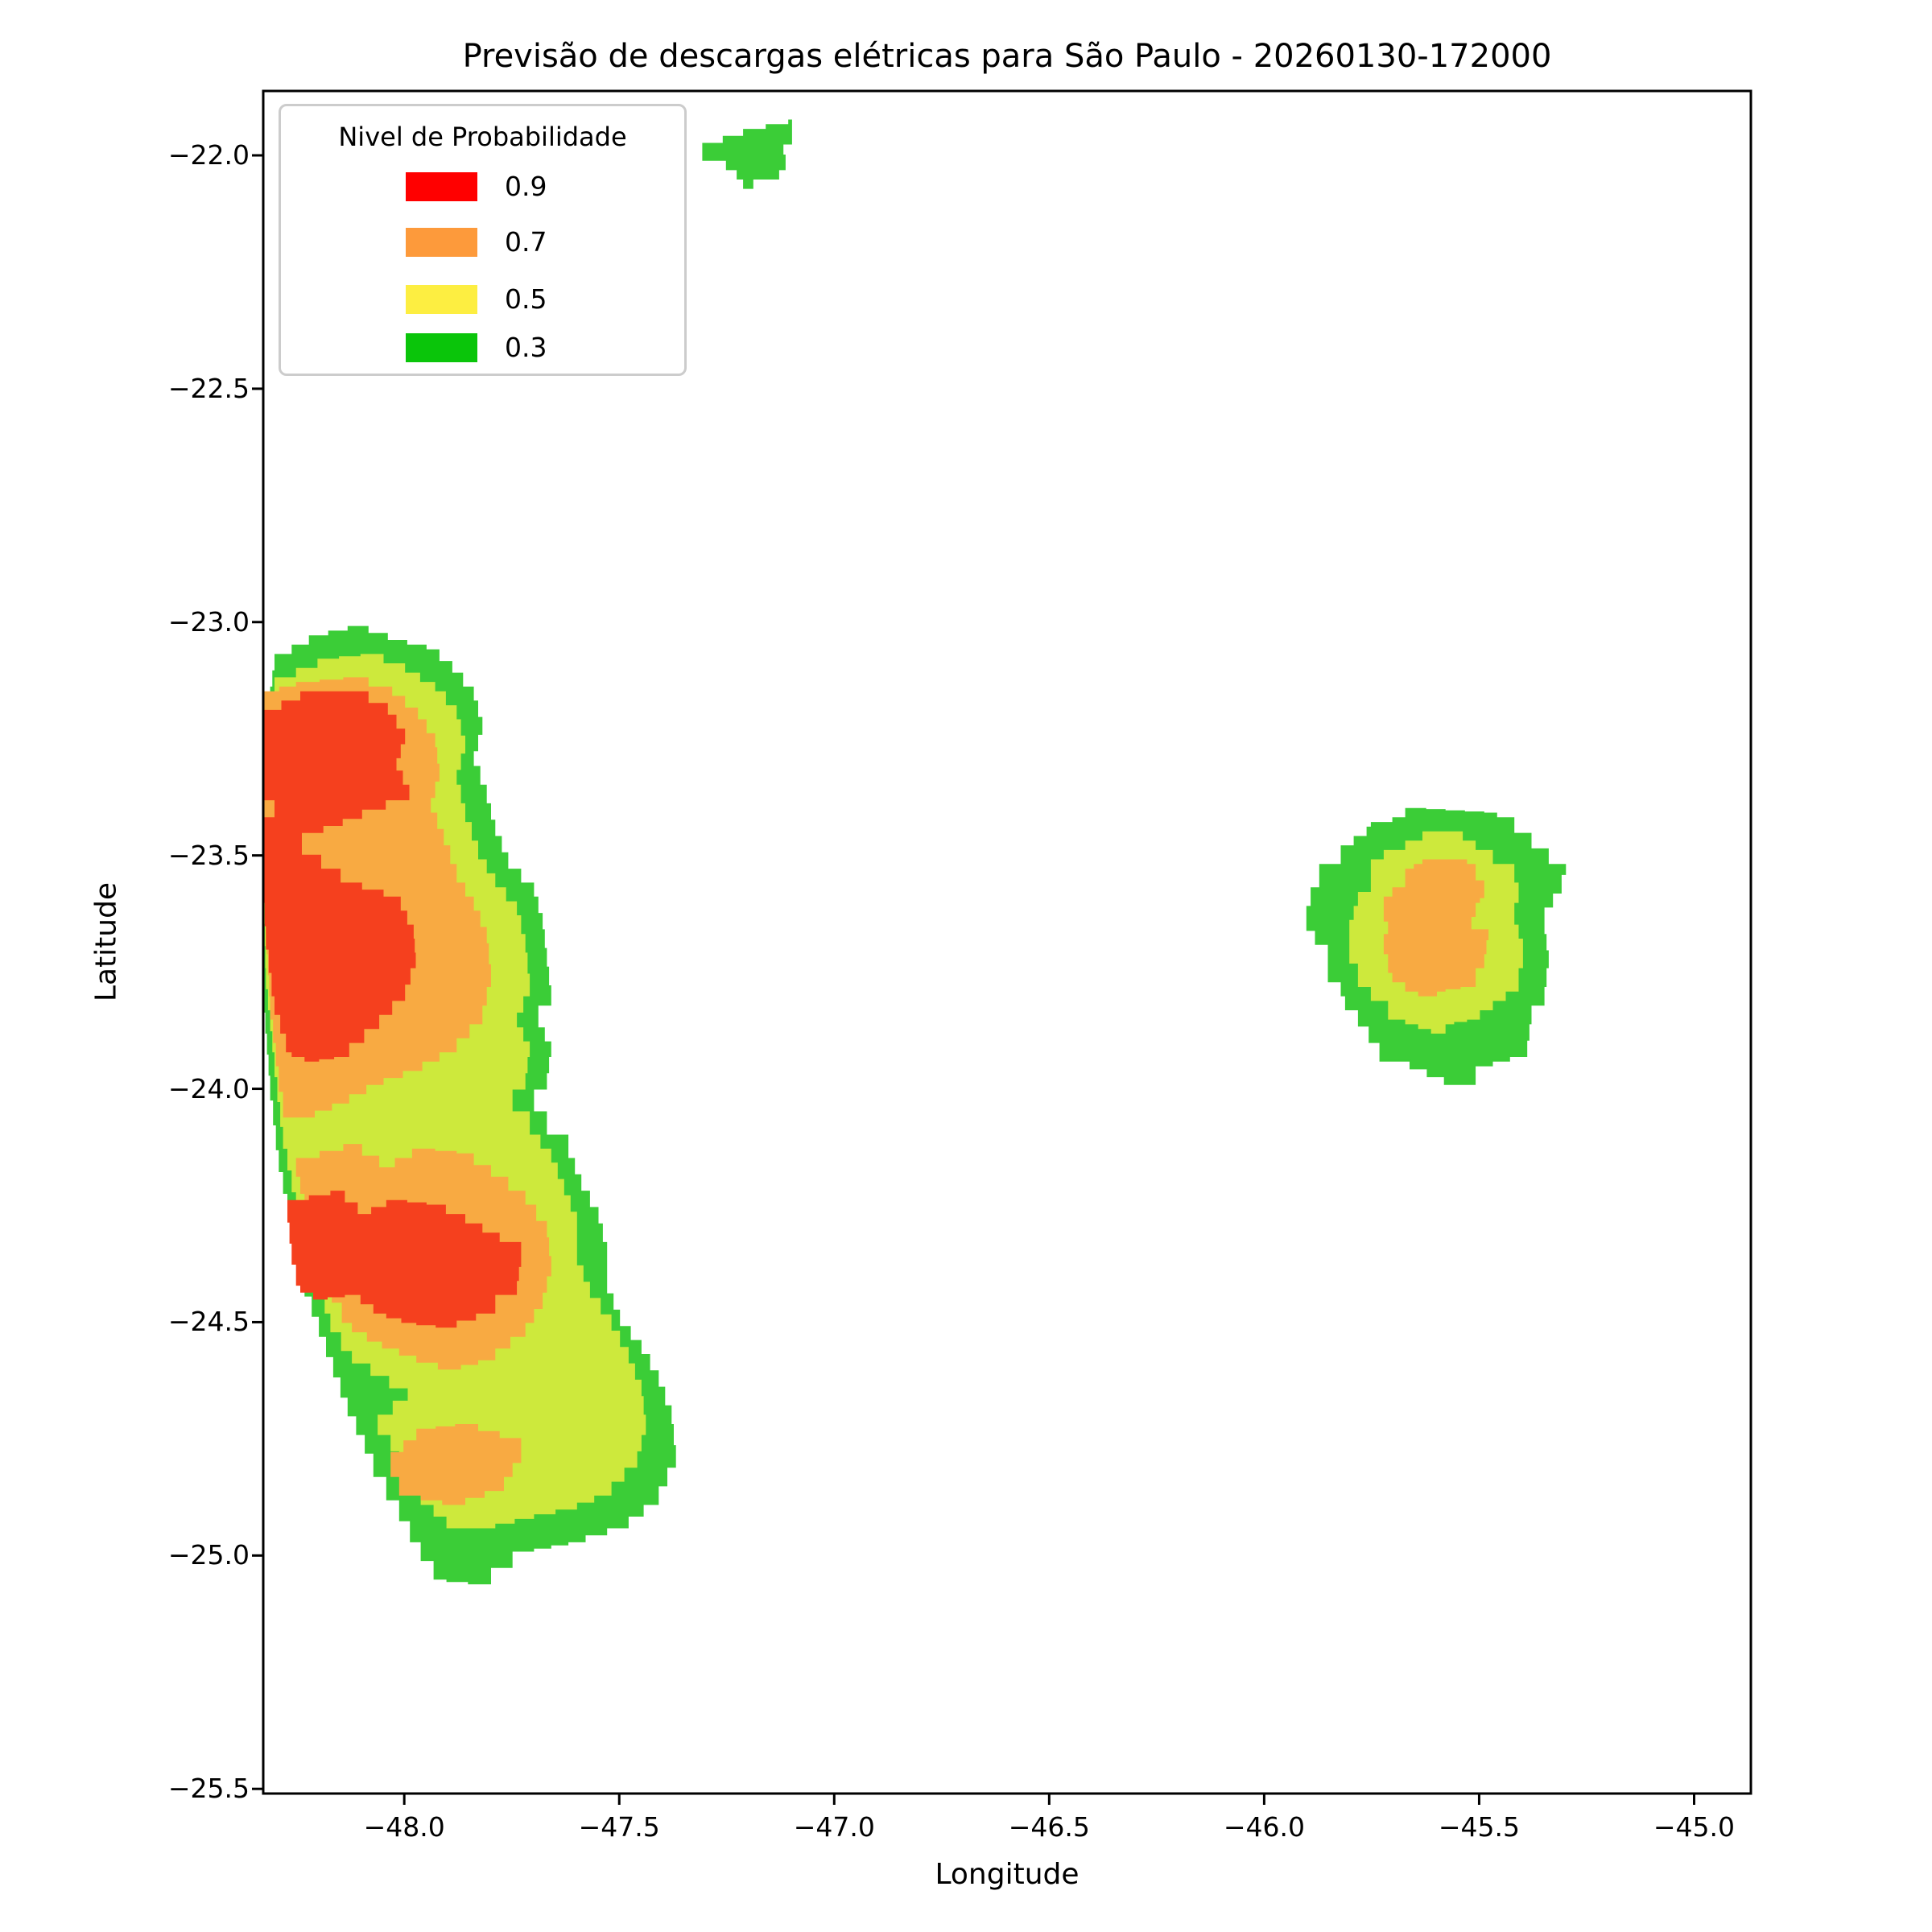 The image size is (1932, 1932). I want to click on y-tick-label: −25.0, so click(208, 1555).